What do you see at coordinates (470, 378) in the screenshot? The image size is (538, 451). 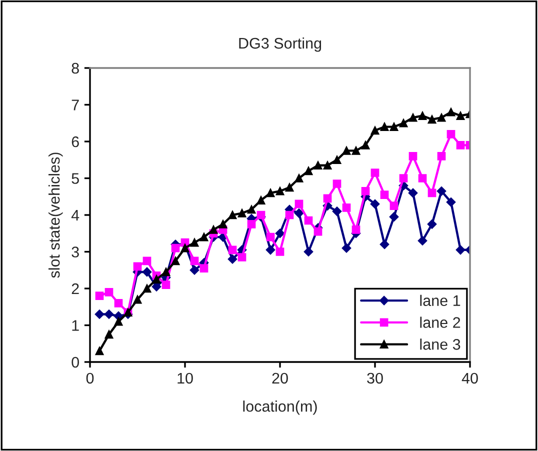 I see `x-tick-label: 40` at bounding box center [470, 378].